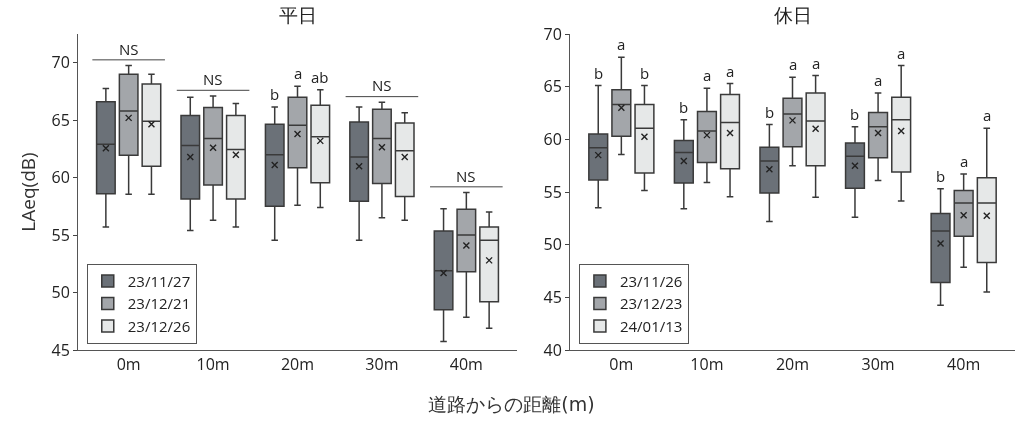 The width and height of the screenshot is (1023, 425). Describe the element at coordinates (159, 303) in the screenshot. I see `legend-label: 23/12/21` at that location.